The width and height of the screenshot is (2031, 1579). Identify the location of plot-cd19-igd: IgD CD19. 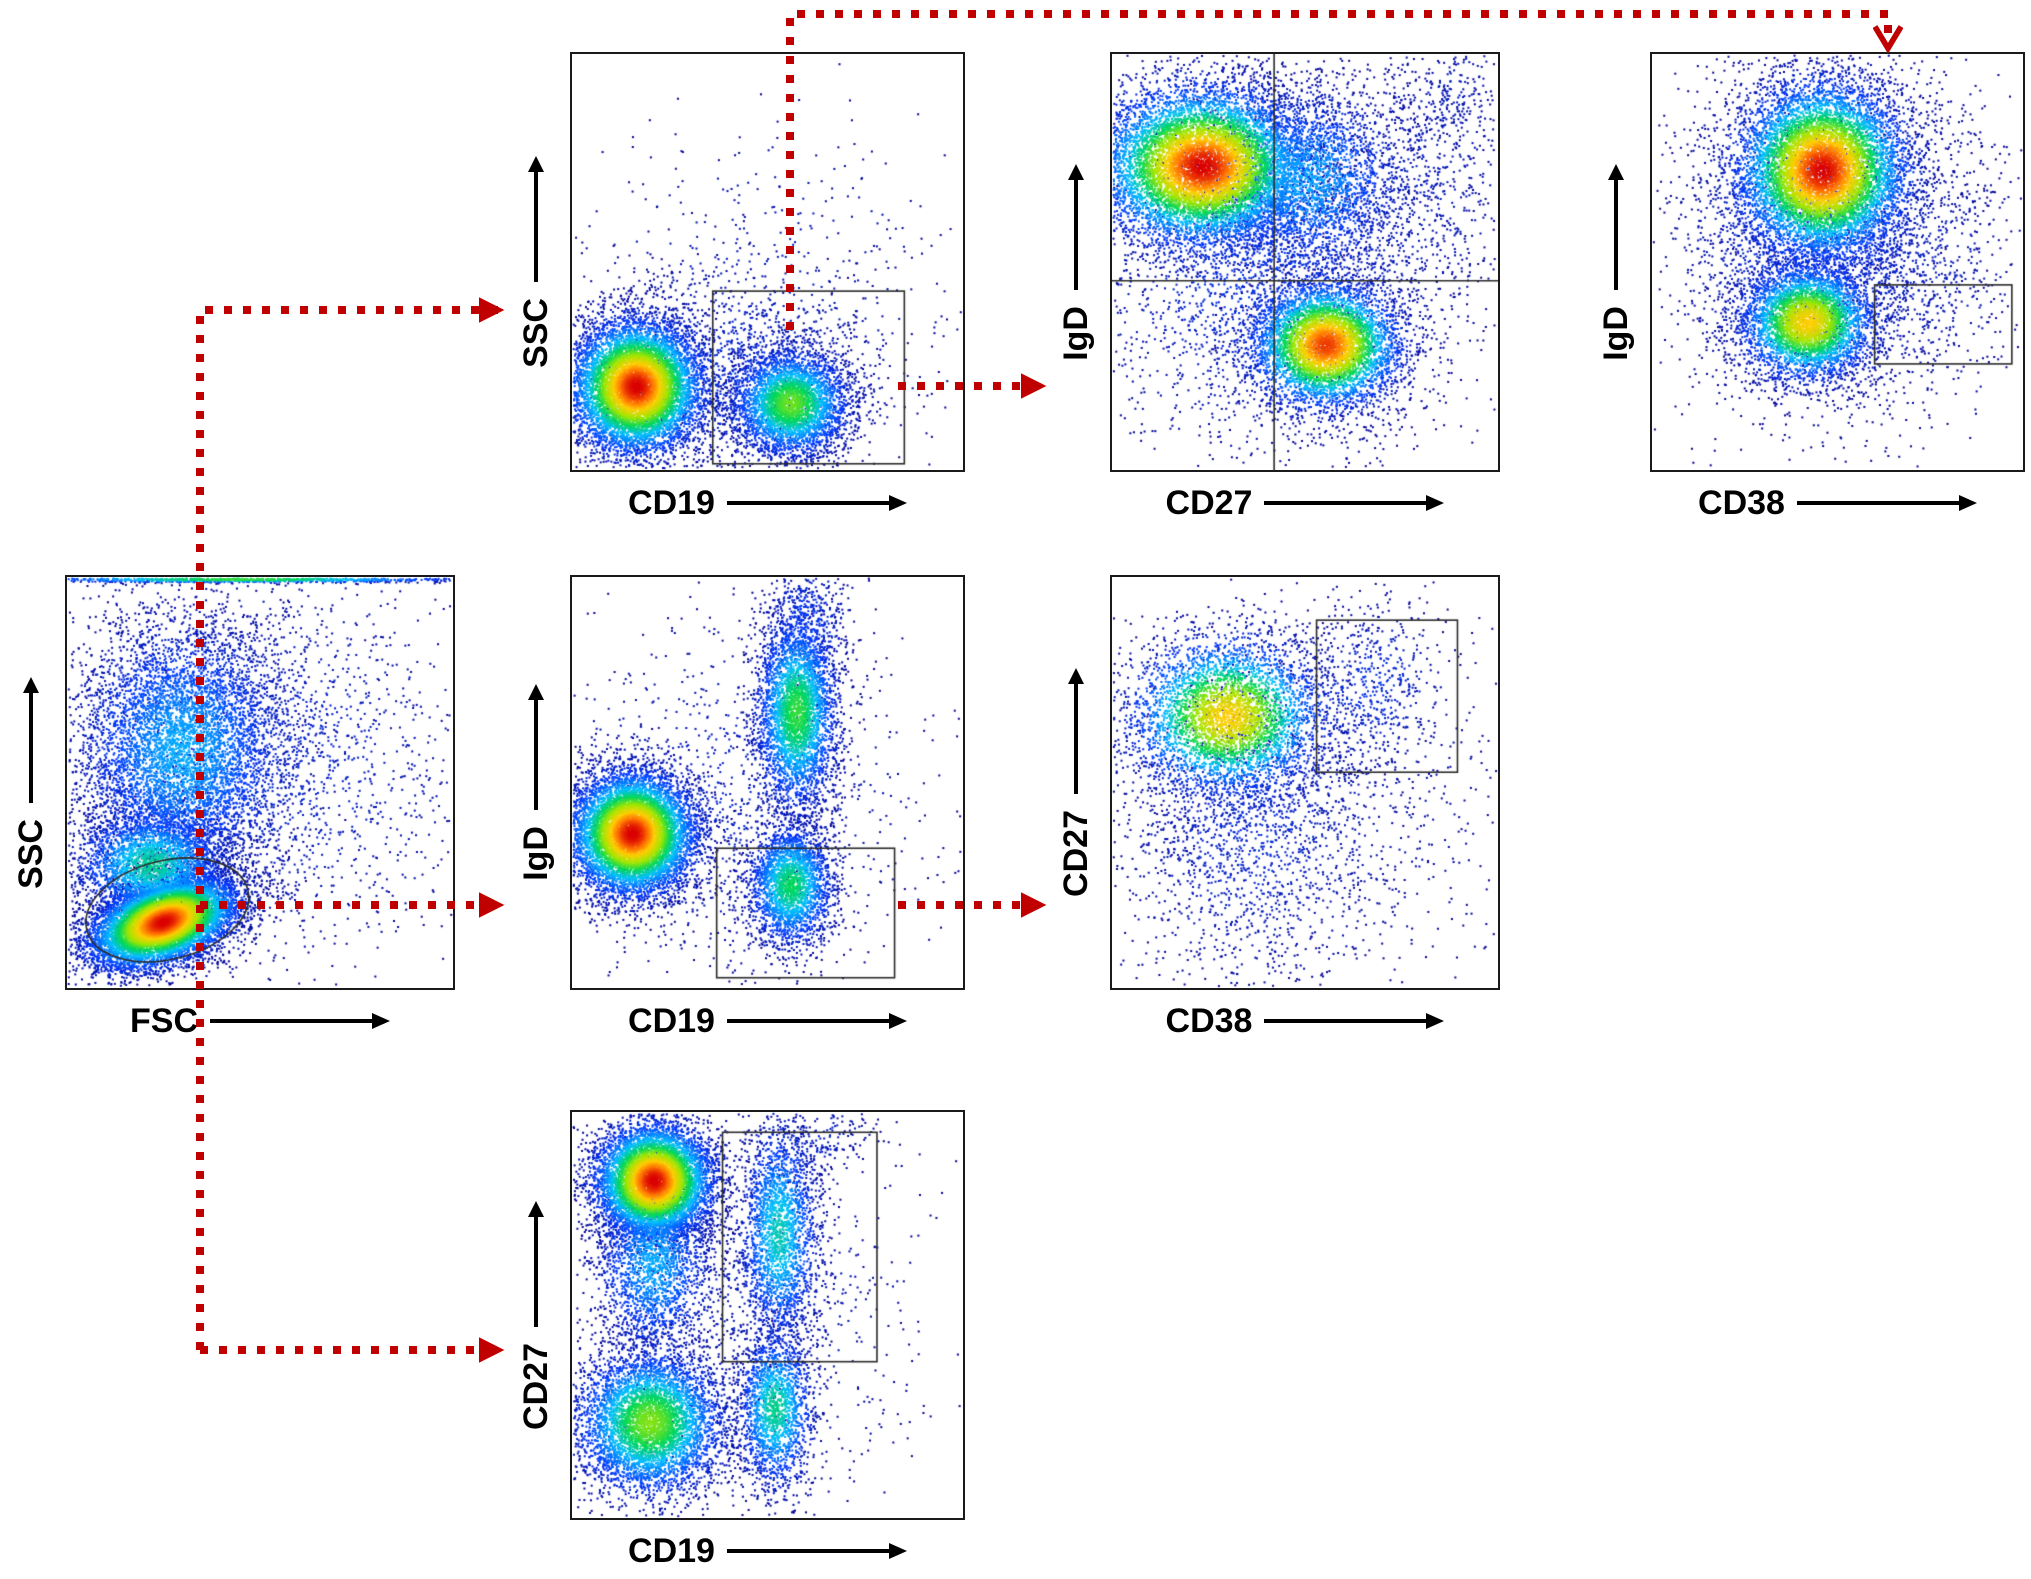
(741, 806).